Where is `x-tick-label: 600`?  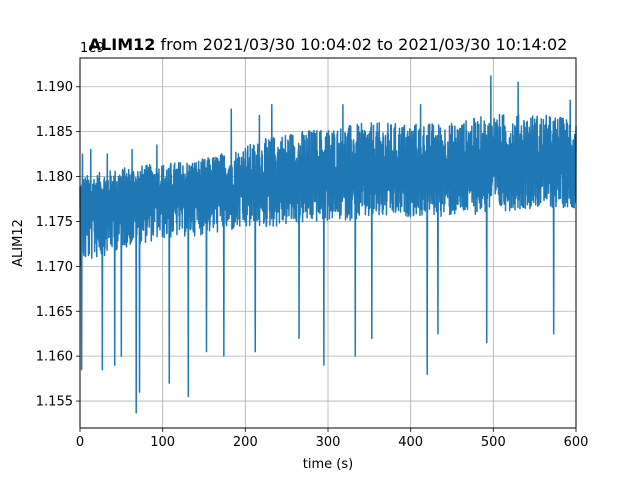 x-tick-label: 600 is located at coordinates (576, 442).